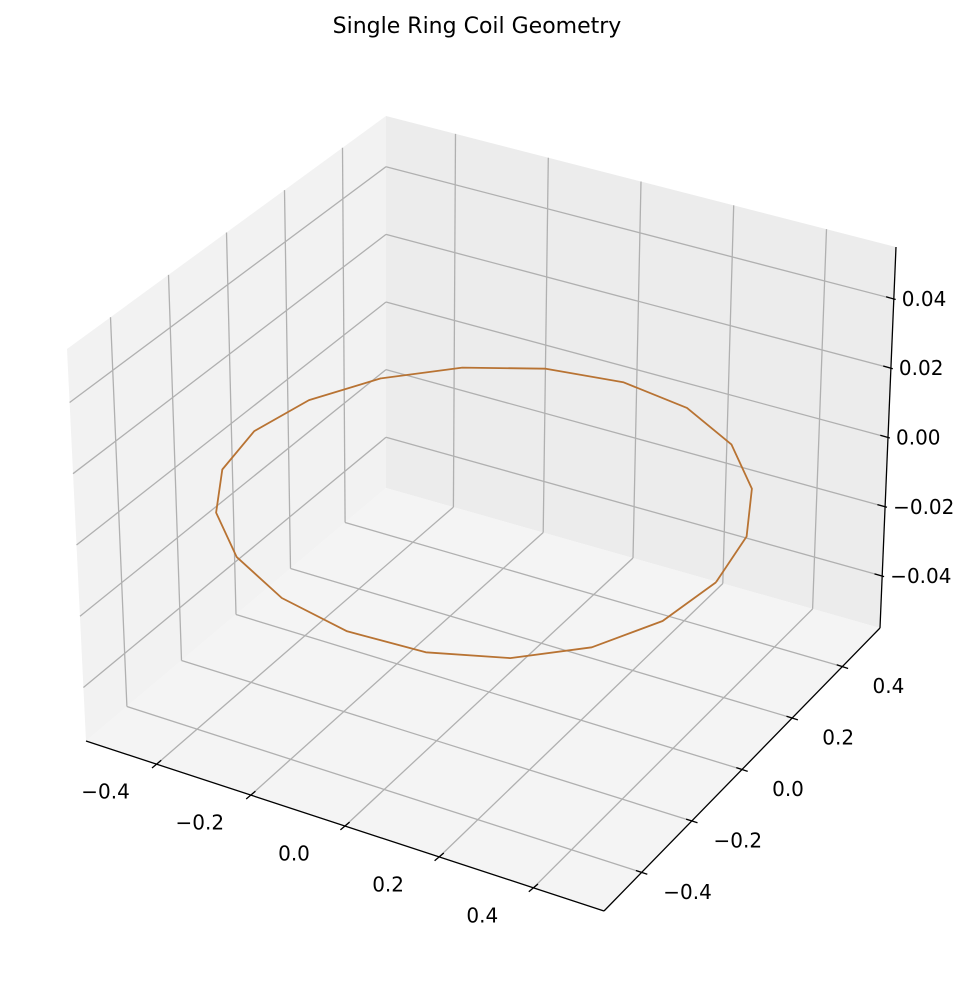  Describe the element at coordinates (920, 576) in the screenshot. I see `z-tick-label: −0.04` at that location.